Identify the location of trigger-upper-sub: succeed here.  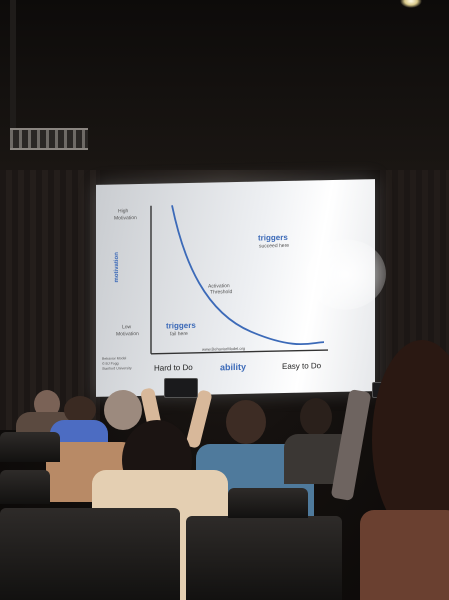
(274, 246).